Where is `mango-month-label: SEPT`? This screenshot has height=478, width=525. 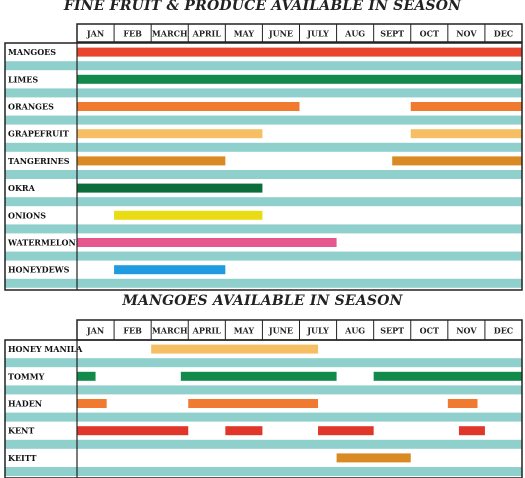
mango-month-label: SEPT is located at coordinates (392, 331).